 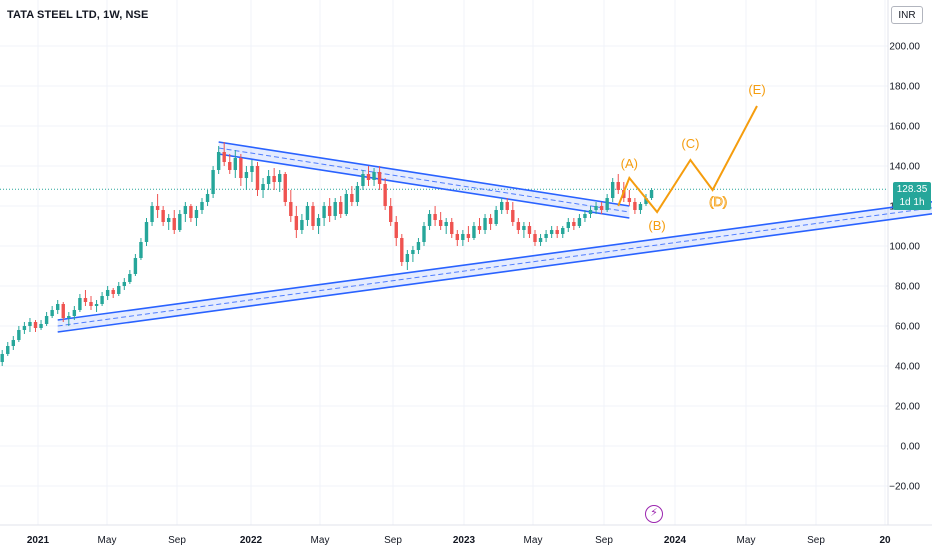 What do you see at coordinates (393, 540) in the screenshot?
I see `x-tick-label: Sep` at bounding box center [393, 540].